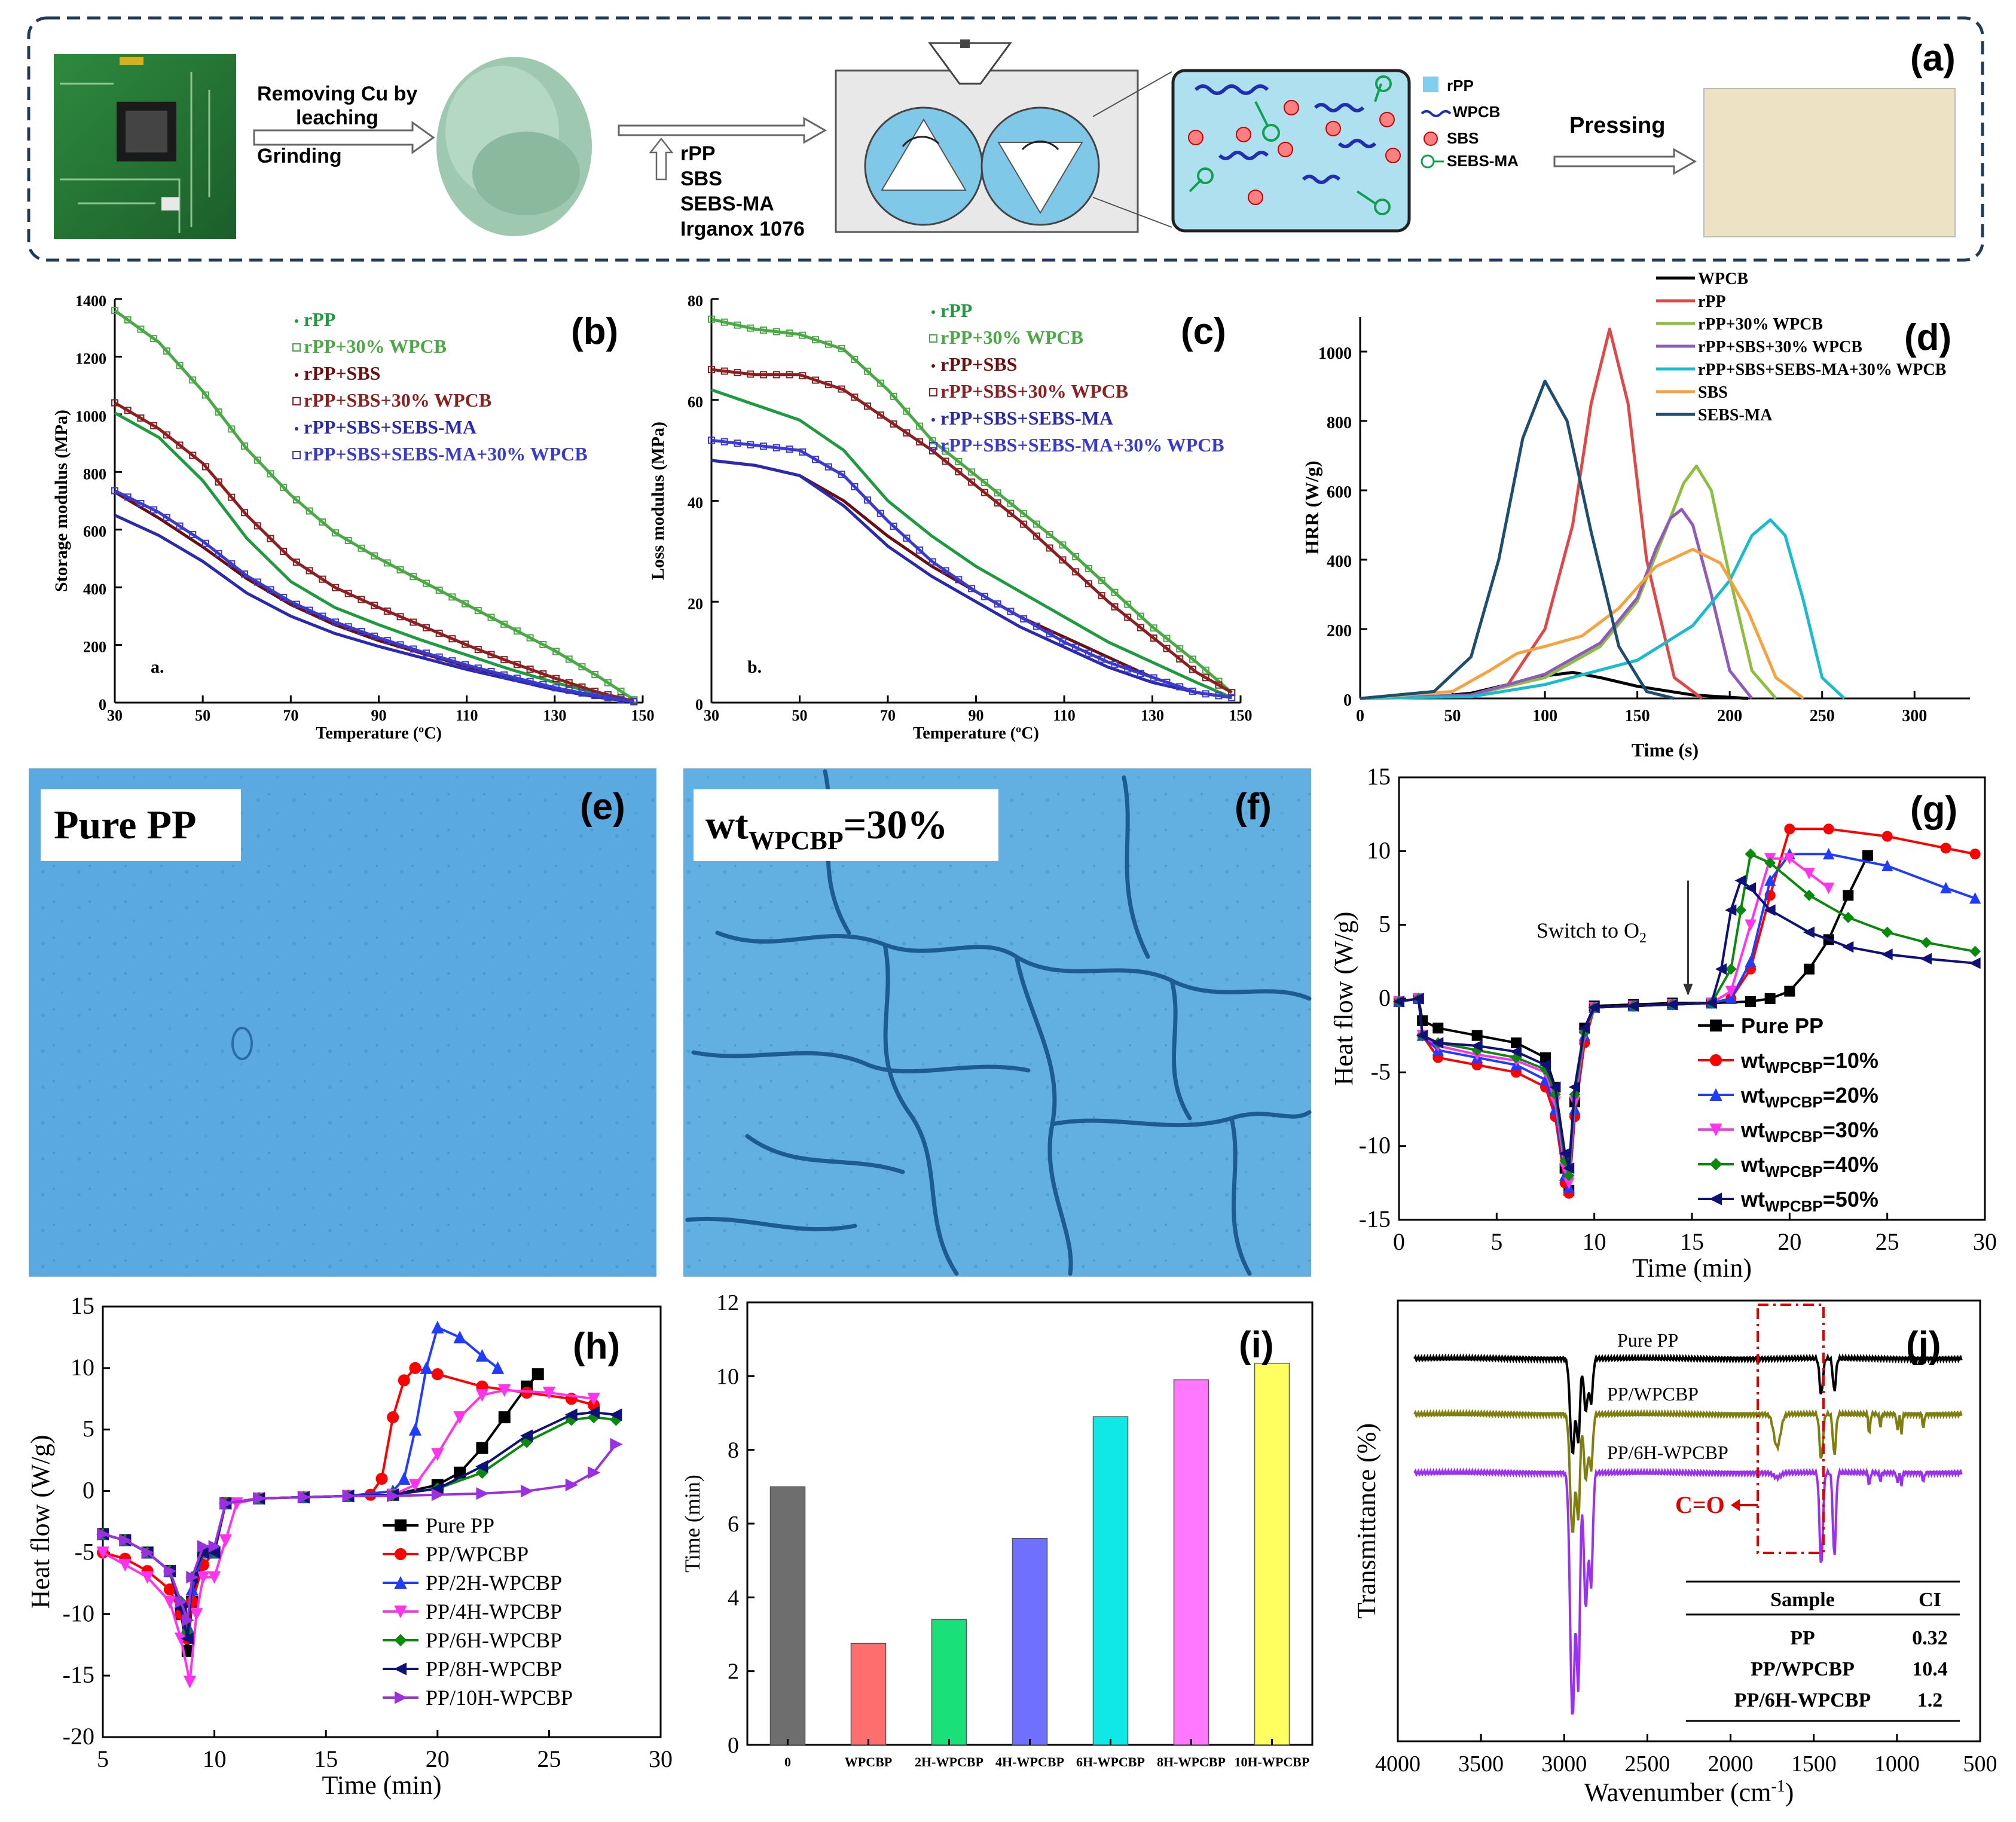 This screenshot has height=1822, width=2016. Describe the element at coordinates (1814, 1764) in the screenshot. I see `x-tick-label: 1500` at that location.